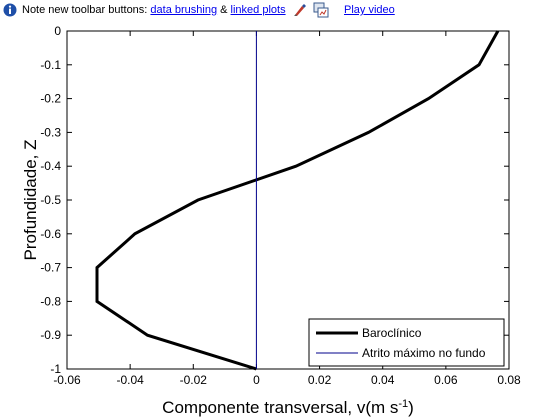 The image size is (560, 420). I want to click on x-tick-label: 0, so click(256, 380).